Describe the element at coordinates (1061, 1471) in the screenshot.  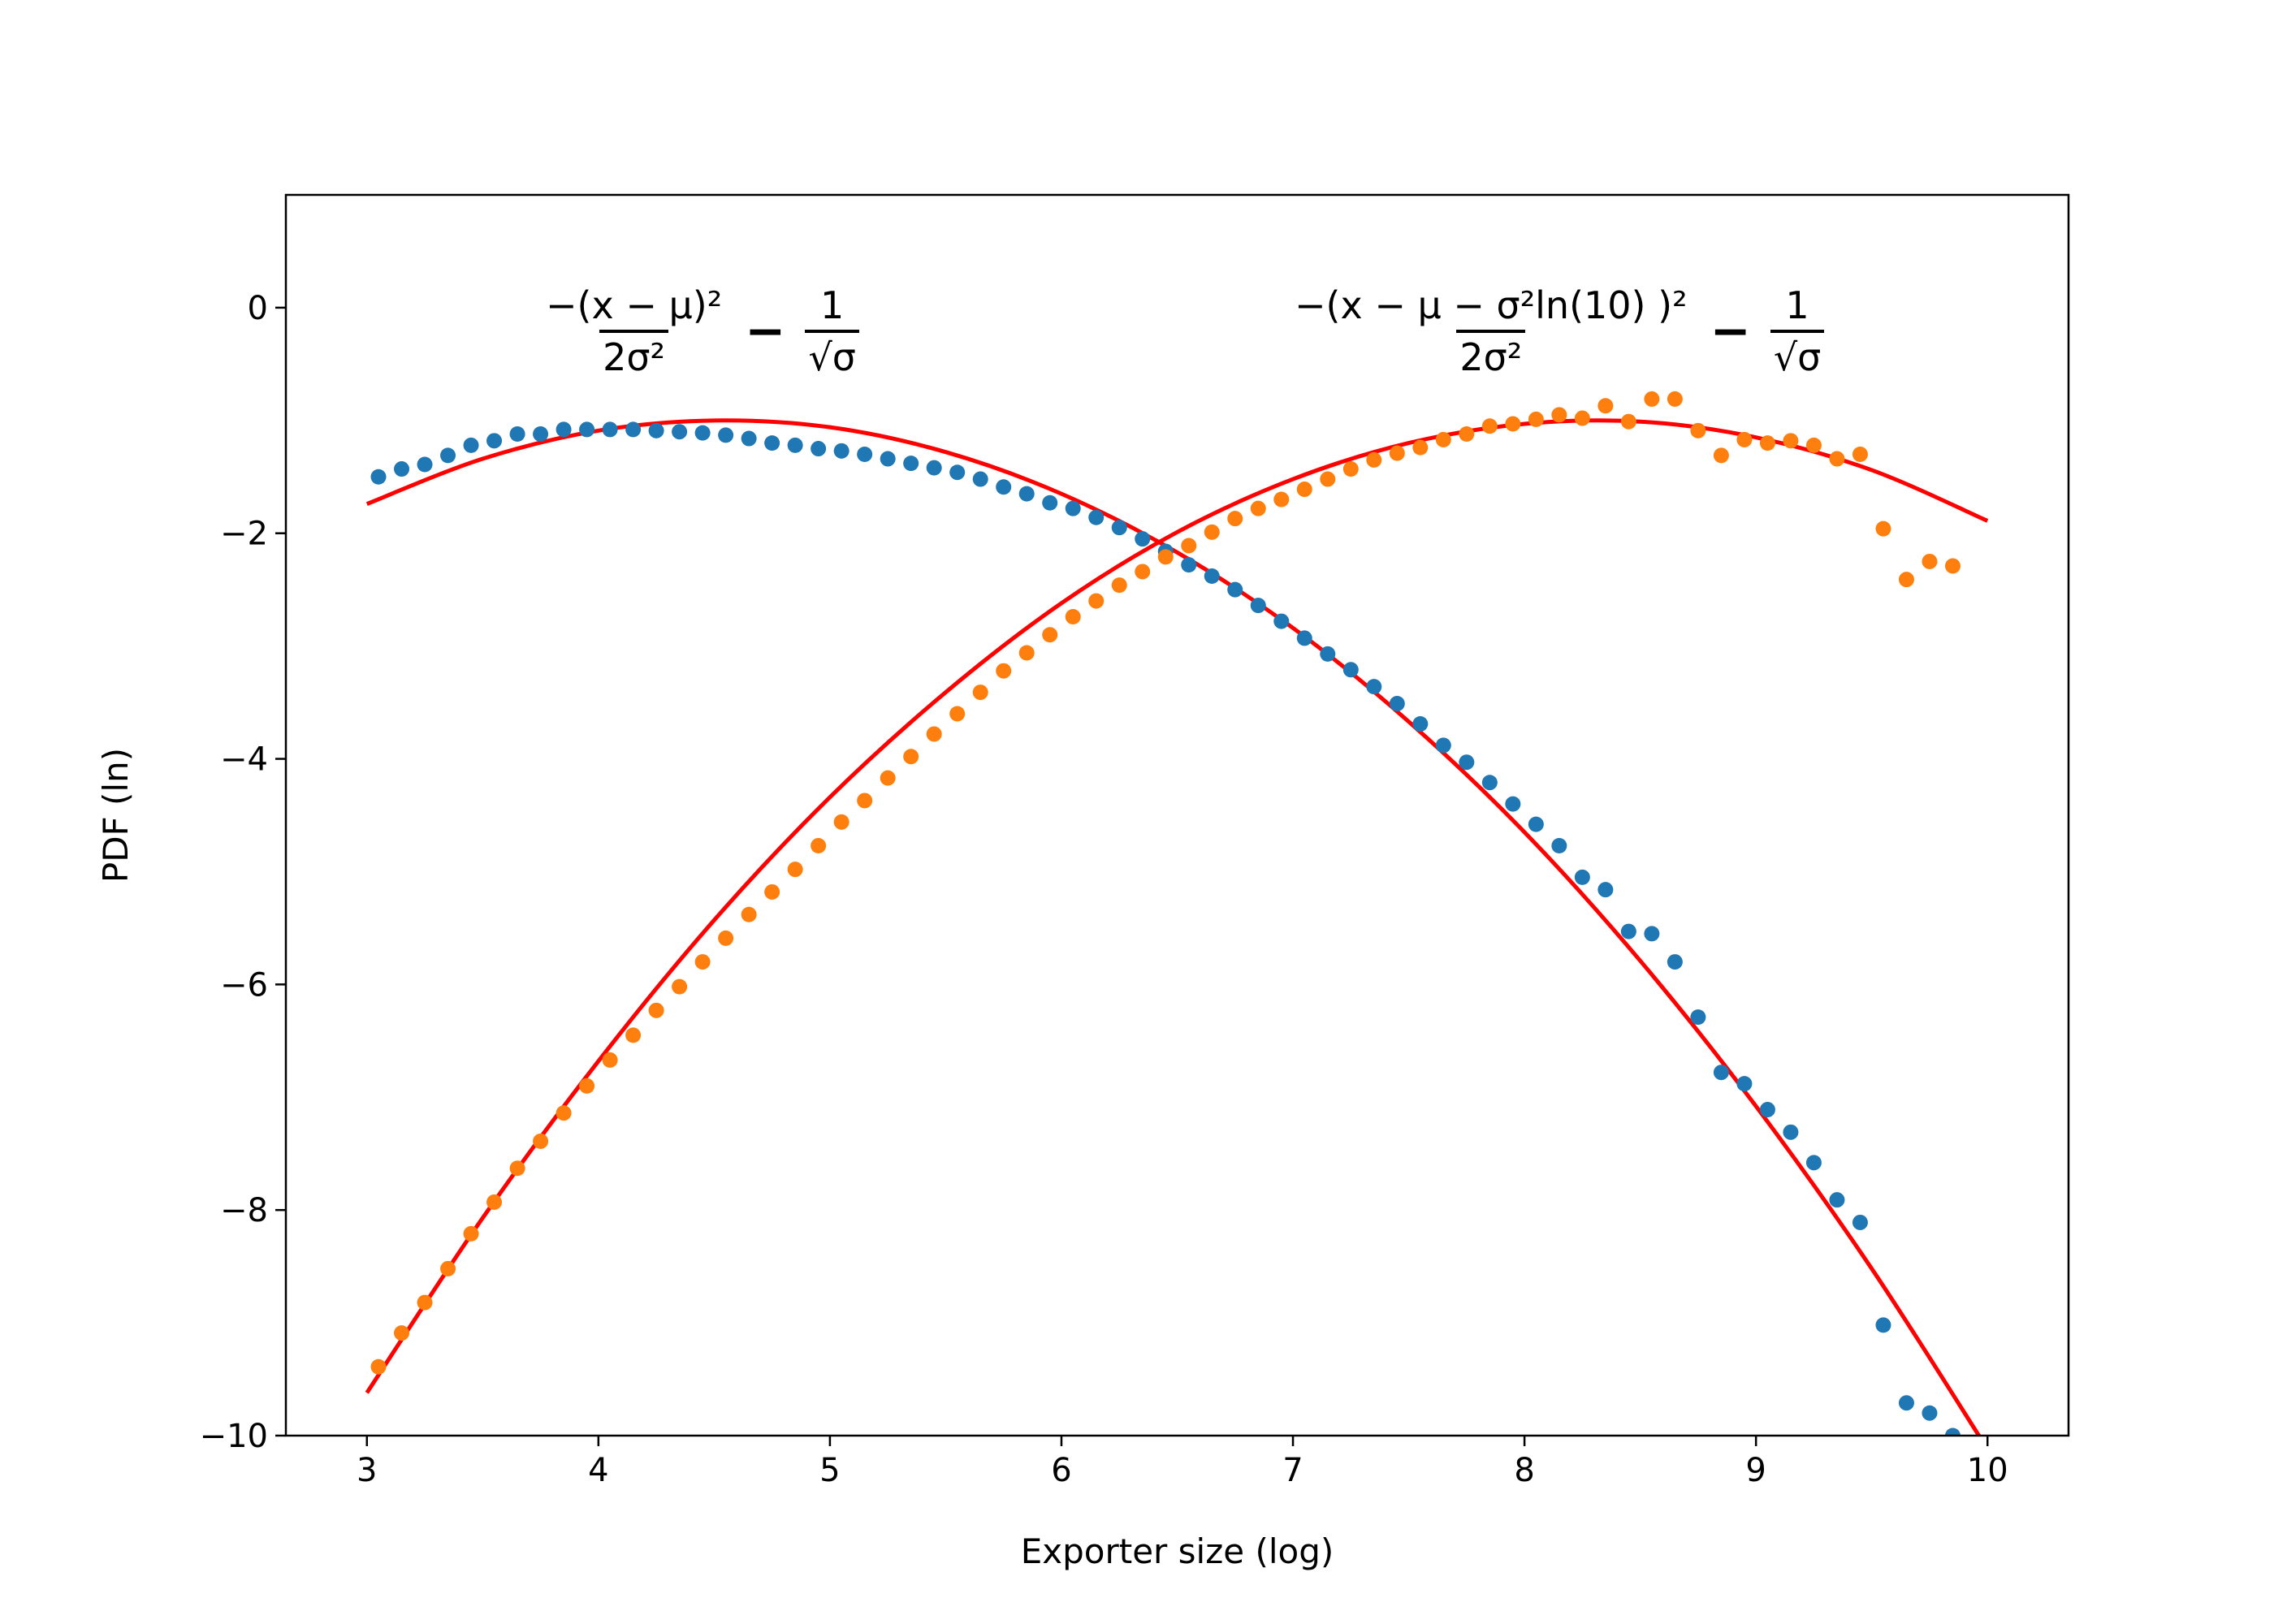
I see `x-tick-label: 6` at that location.